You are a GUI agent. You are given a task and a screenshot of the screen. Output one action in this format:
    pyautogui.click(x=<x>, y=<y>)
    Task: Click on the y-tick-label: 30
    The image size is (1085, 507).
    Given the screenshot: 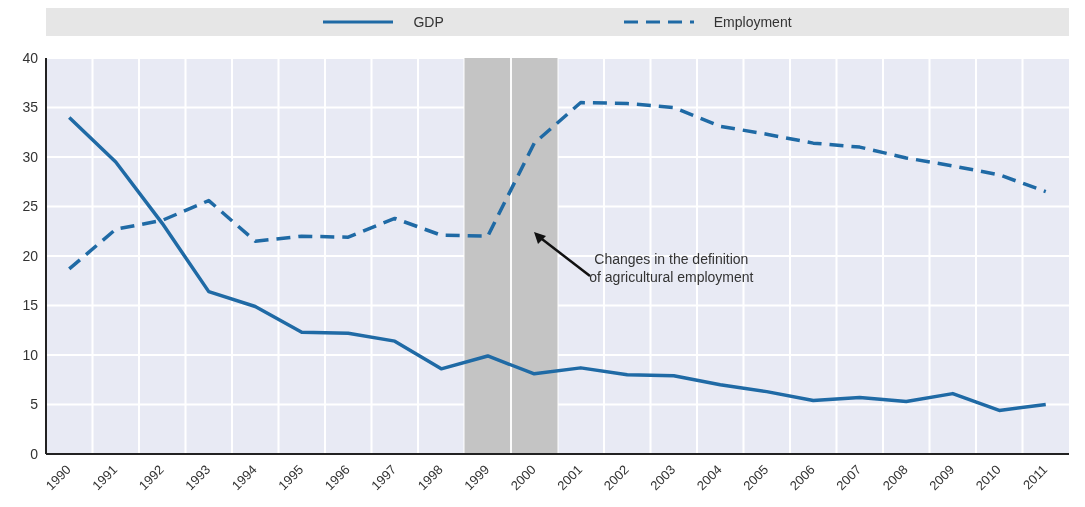 What is the action you would take?
    pyautogui.click(x=30, y=156)
    